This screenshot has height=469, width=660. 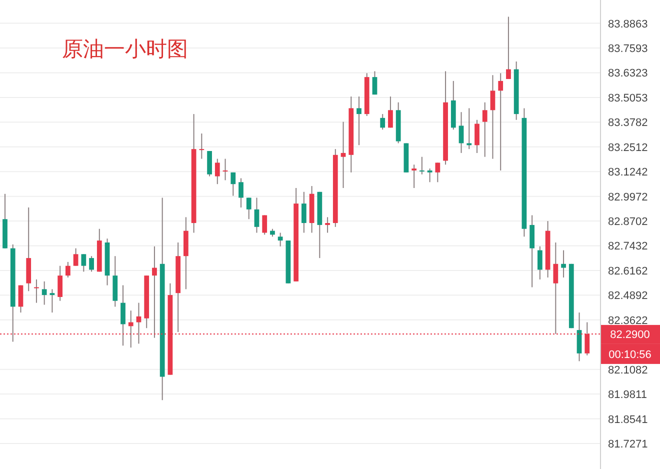 I want to click on ref-line-label: 82.2900, so click(x=630, y=334).